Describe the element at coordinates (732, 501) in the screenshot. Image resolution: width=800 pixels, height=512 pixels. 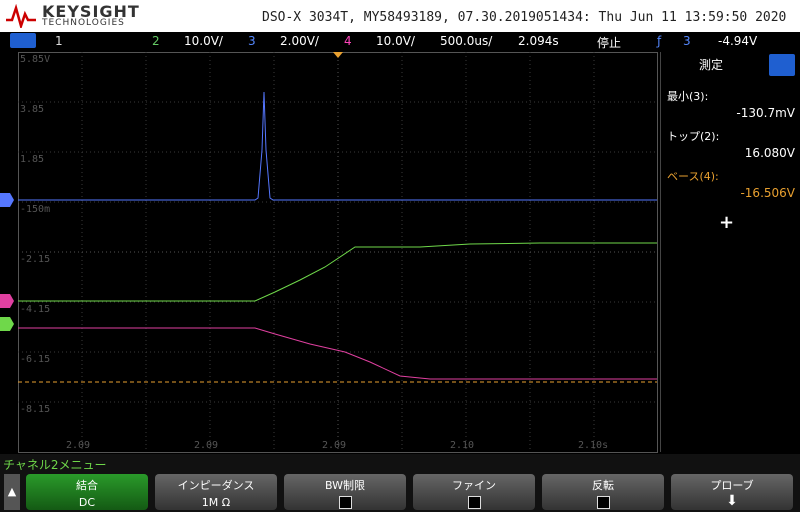
I see `softkey-arrow: ⬇` at that location.